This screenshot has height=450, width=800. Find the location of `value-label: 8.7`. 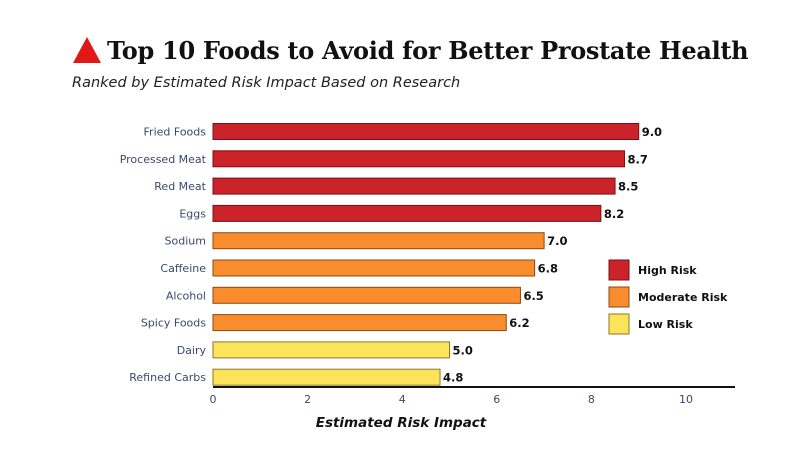

value-label: 8.7 is located at coordinates (638, 159).